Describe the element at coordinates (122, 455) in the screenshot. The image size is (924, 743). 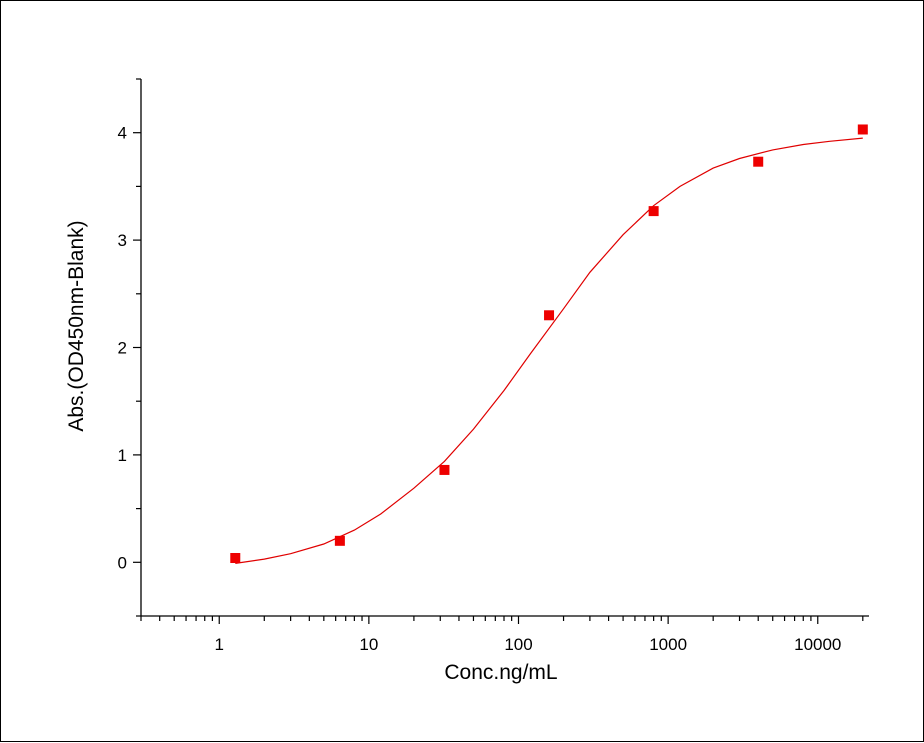
I see `y-tick-label: 1` at that location.